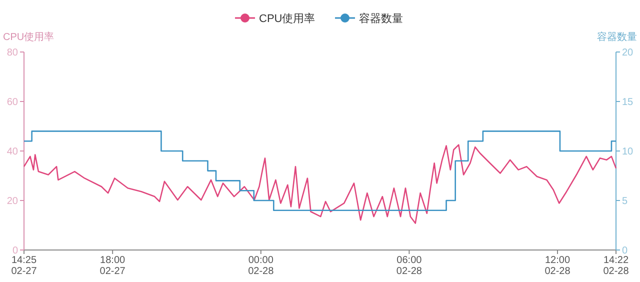  What do you see at coordinates (628, 102) in the screenshot?
I see `y2-tick-label: 15` at bounding box center [628, 102].